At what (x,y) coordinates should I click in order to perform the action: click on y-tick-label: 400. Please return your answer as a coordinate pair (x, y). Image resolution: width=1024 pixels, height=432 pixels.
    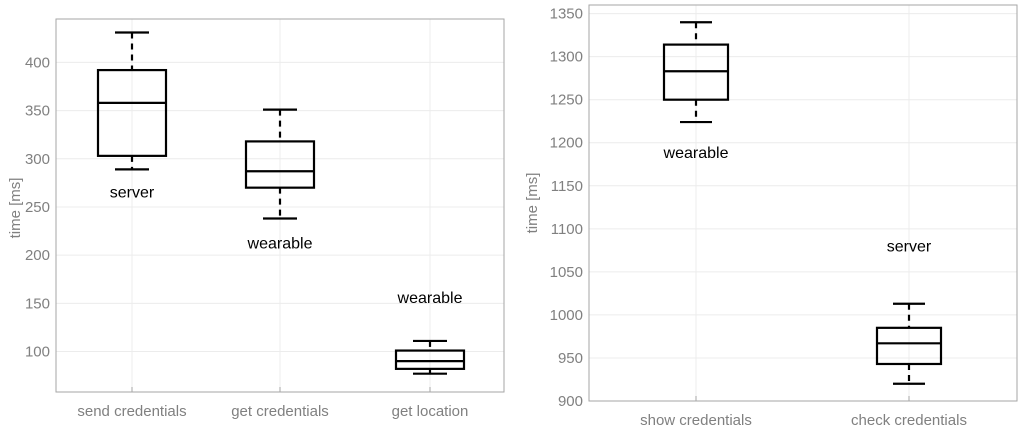
    Looking at the image, I should click on (37, 62).